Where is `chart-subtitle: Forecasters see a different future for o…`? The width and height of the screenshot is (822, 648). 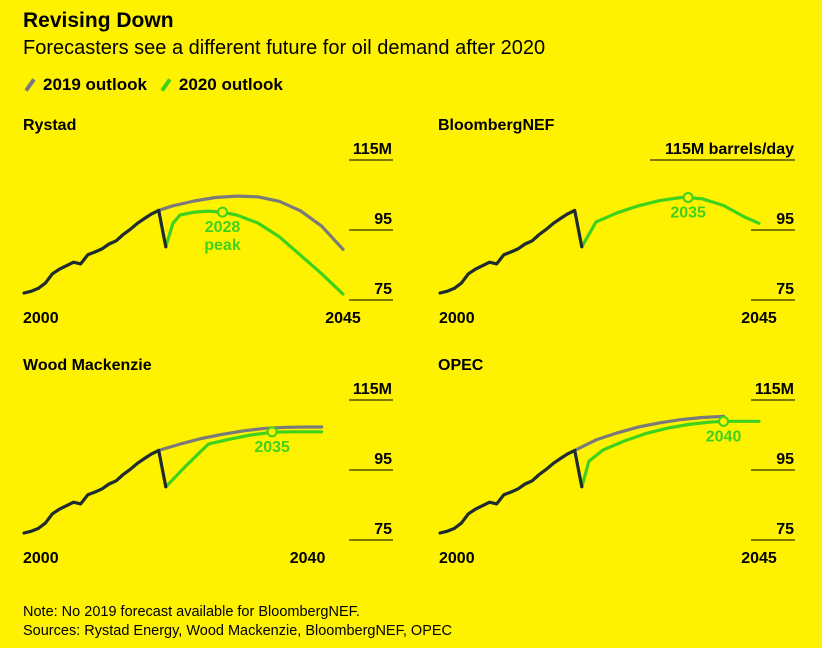
chart-subtitle: Forecasters see a different future for o… is located at coordinates (284, 48).